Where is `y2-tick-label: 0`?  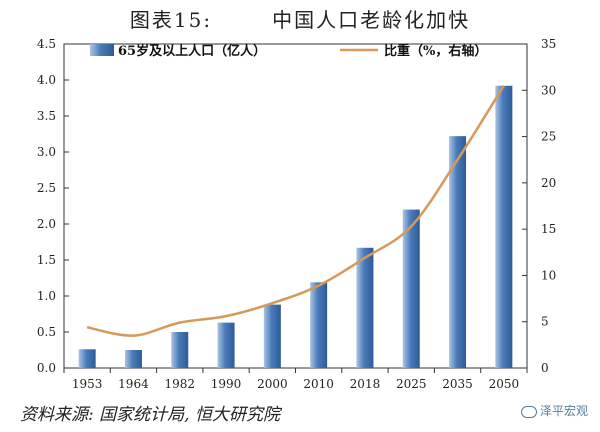
y2-tick-label: 0 is located at coordinates (545, 368).